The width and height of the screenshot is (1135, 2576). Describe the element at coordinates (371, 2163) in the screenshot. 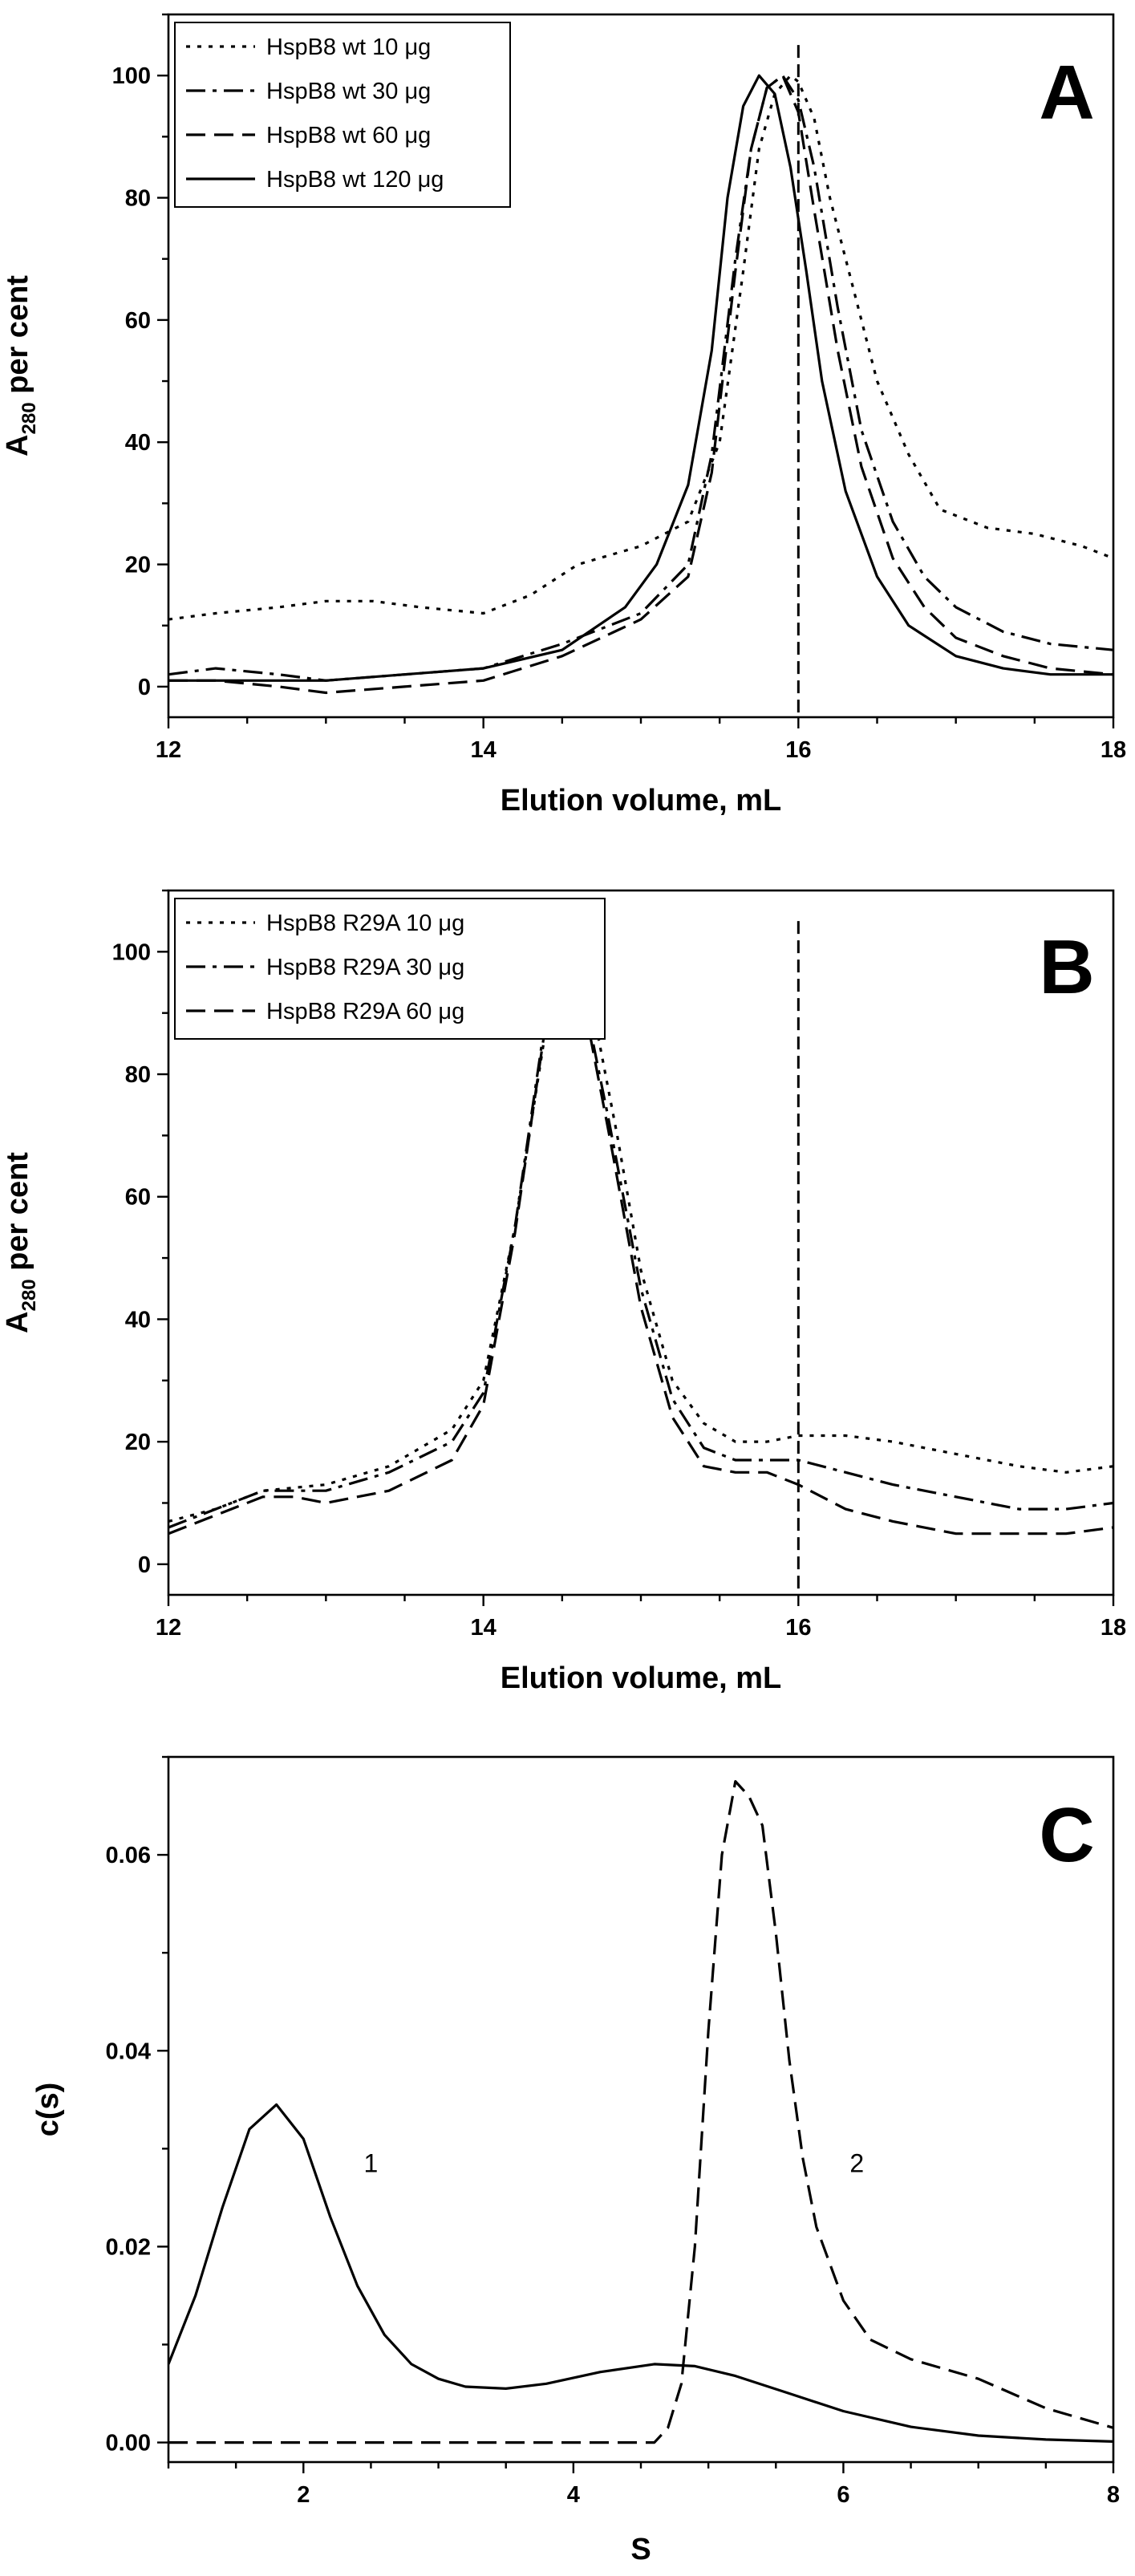

I see `curve-label: 1` at that location.